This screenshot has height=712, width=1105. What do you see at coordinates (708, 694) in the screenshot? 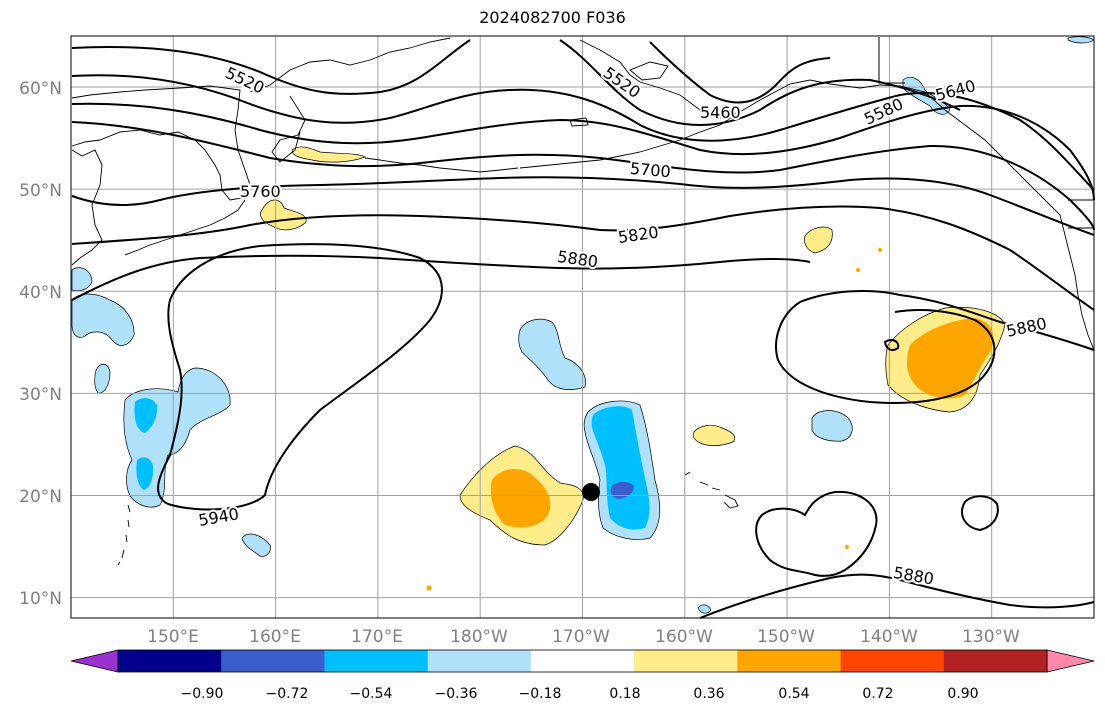
I see `colorbar-tick-label: 0.36` at bounding box center [708, 694].